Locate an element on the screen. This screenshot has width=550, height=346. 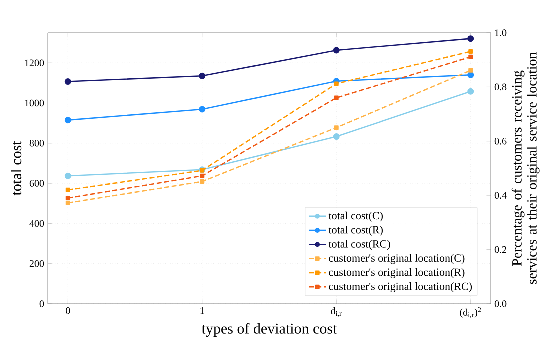
y2-axis-title: Percentage of customers receiving services at their original service location is located at coordinates (526, 168).